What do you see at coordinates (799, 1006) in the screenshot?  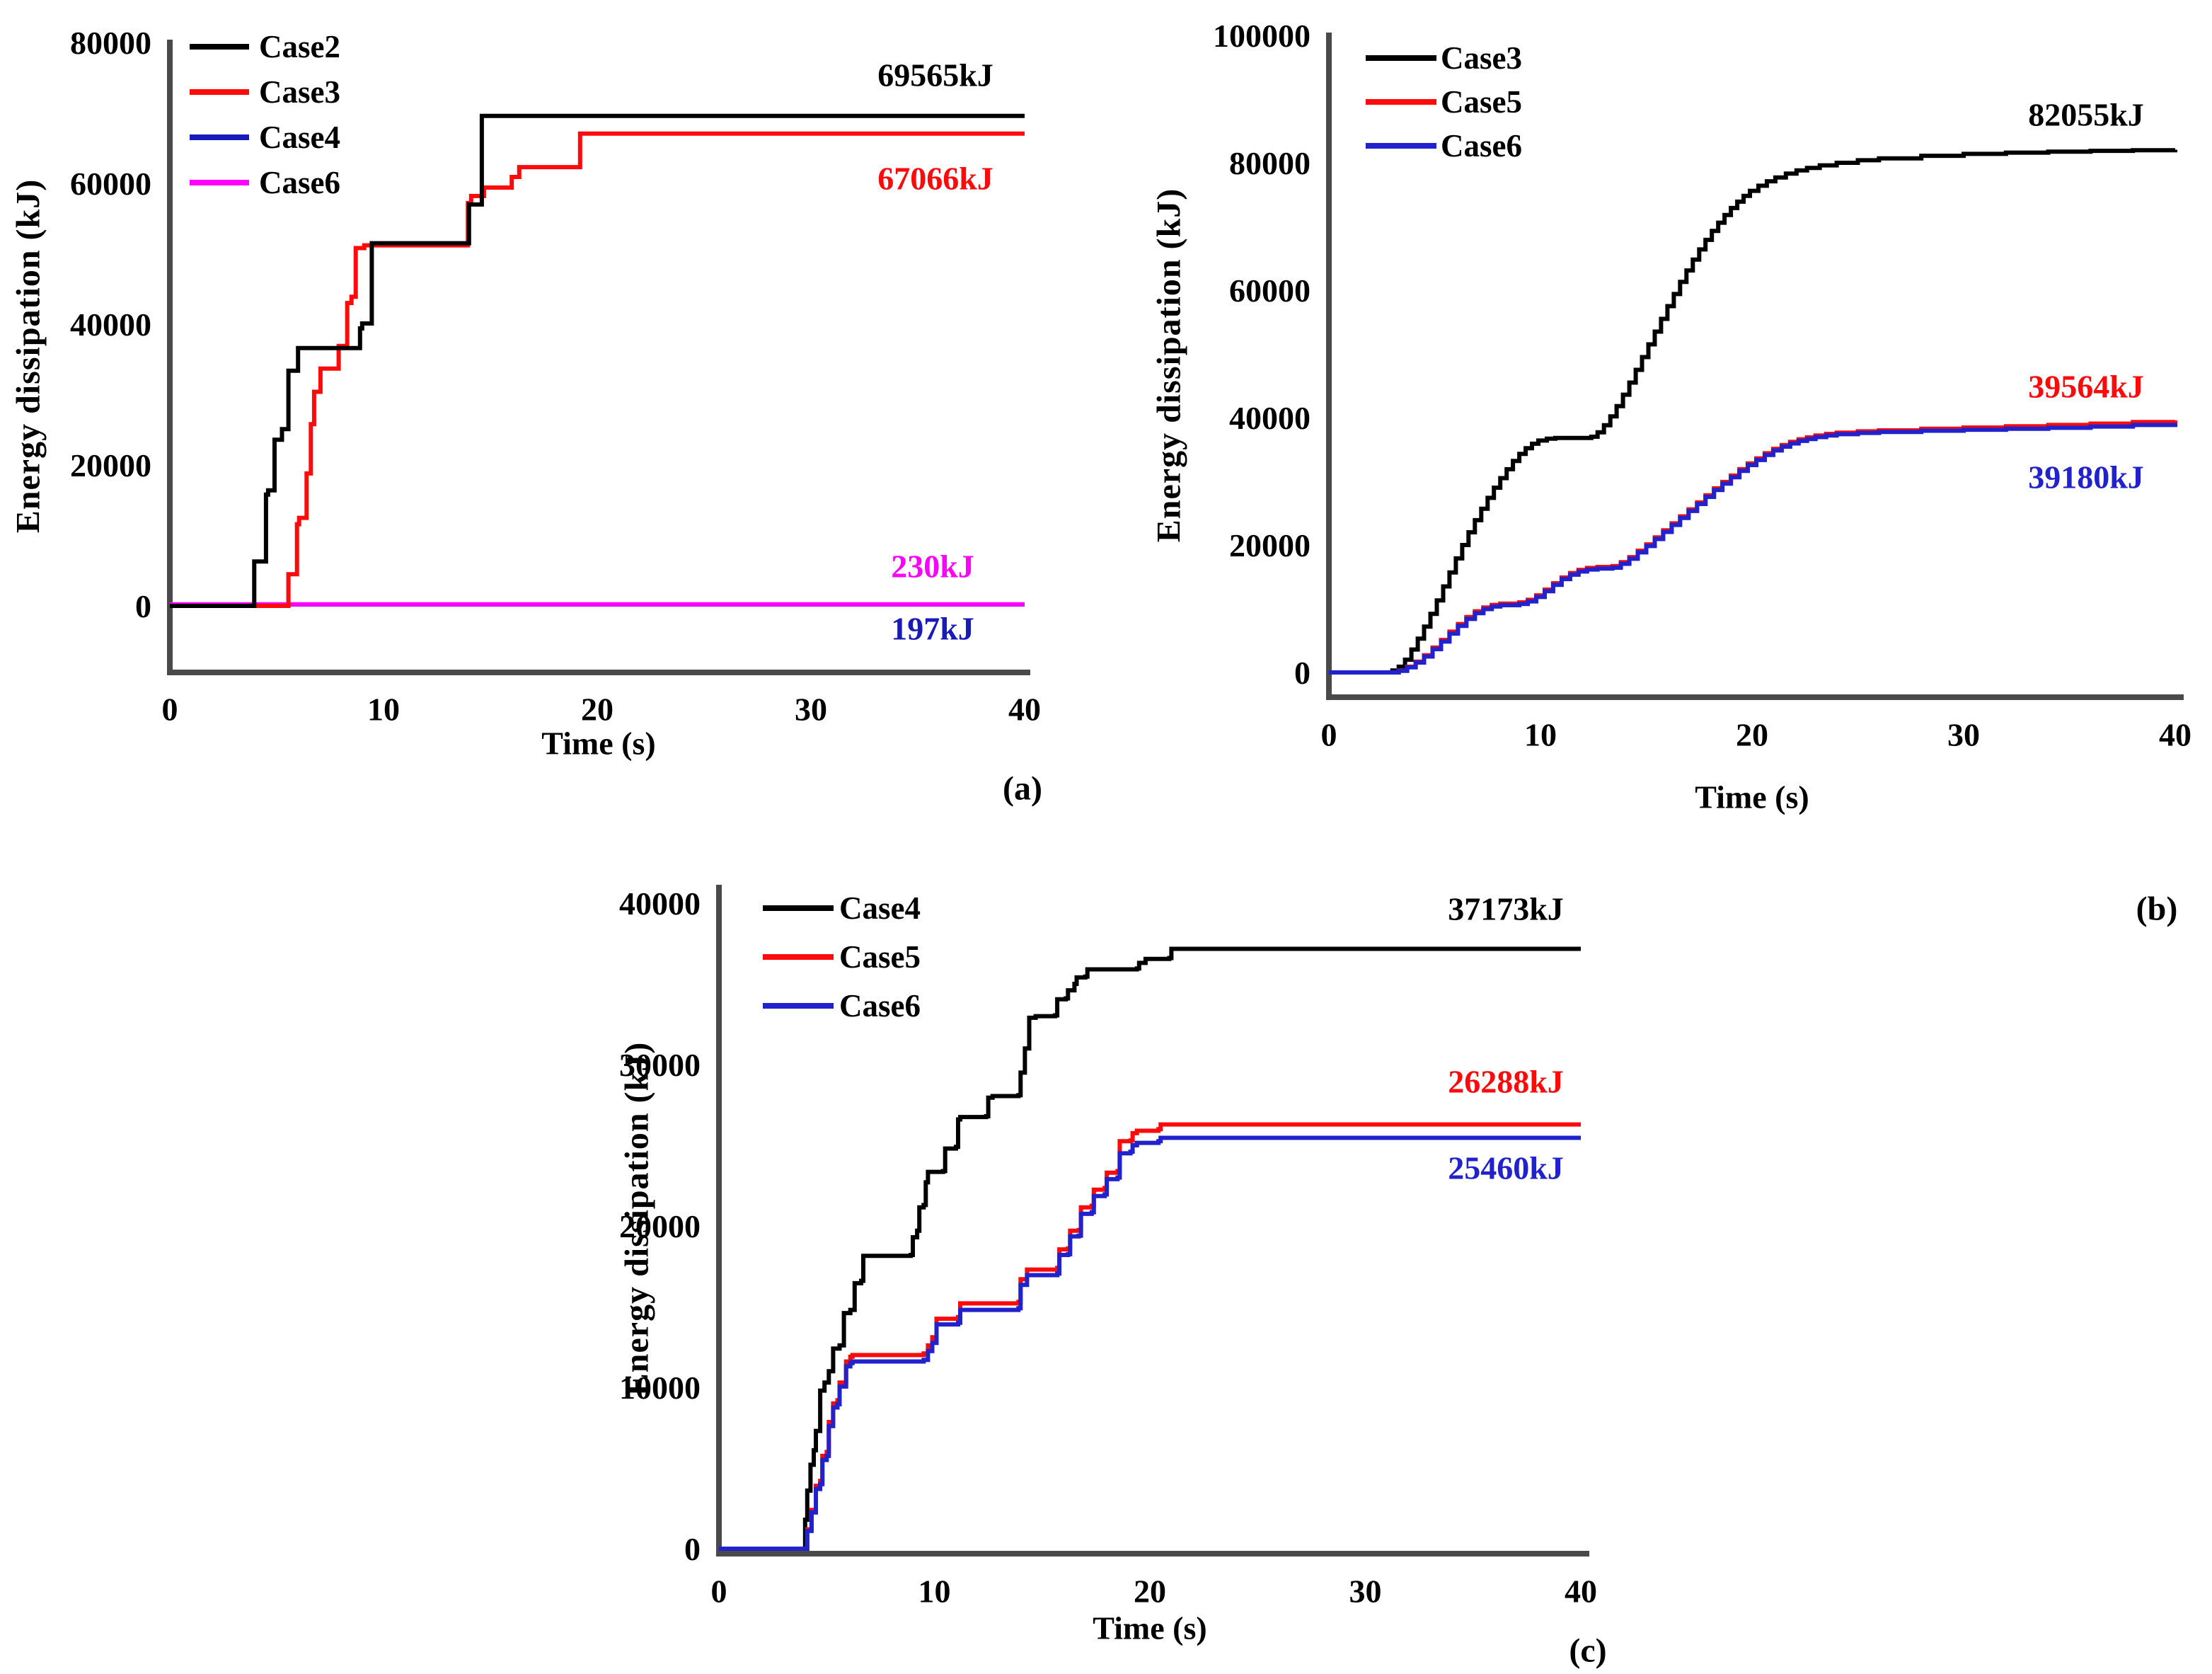 I see `chart-c-legend-line-case6` at bounding box center [799, 1006].